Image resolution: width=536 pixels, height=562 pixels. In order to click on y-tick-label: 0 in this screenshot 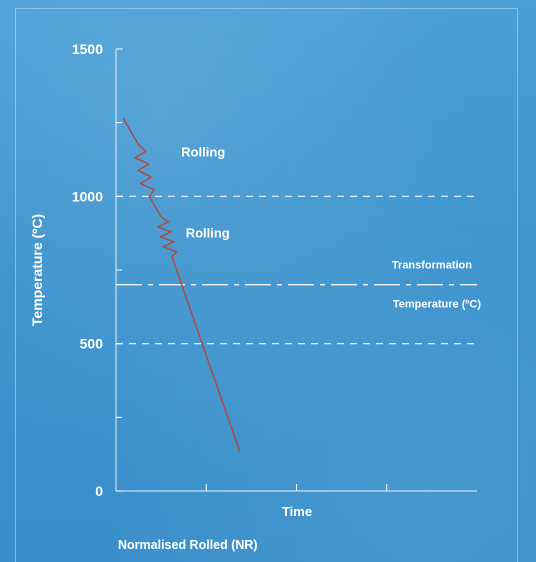, I will do `click(99, 491)`.